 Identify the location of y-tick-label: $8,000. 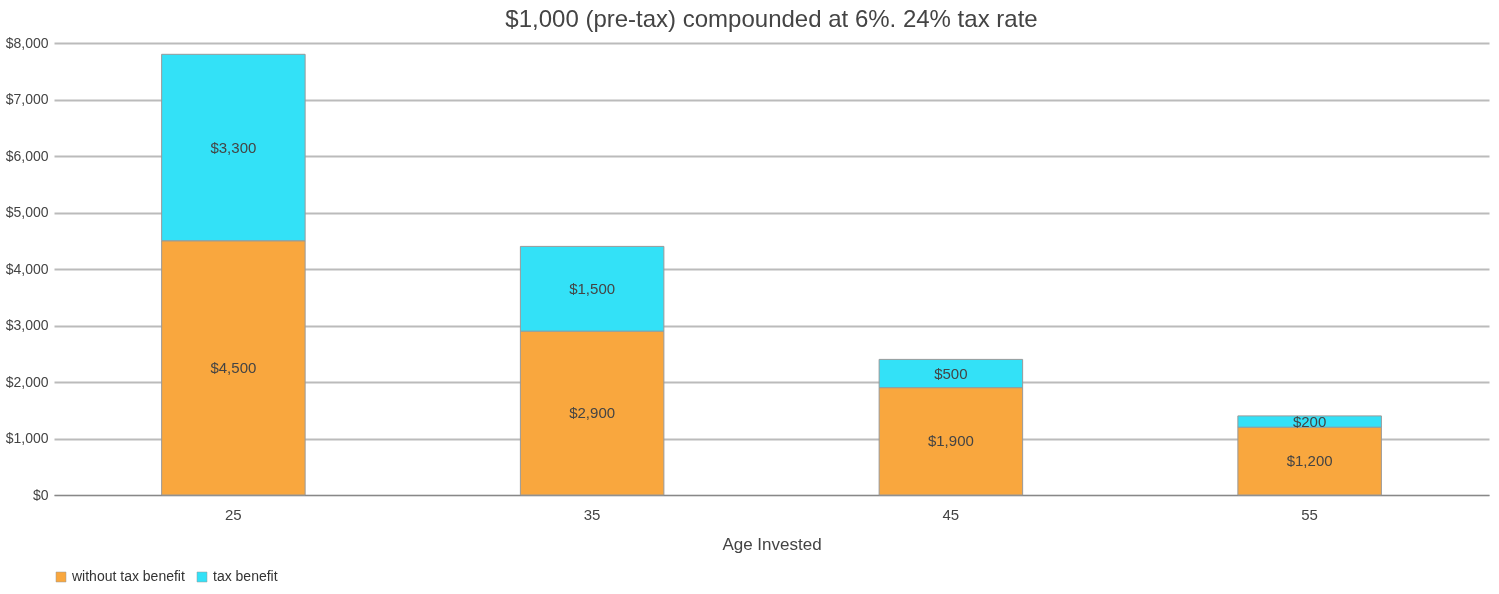
(27, 42).